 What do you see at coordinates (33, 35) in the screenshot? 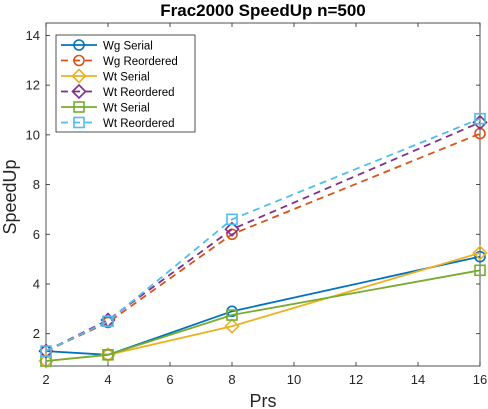
I see `y-tick-label: 14` at bounding box center [33, 35].